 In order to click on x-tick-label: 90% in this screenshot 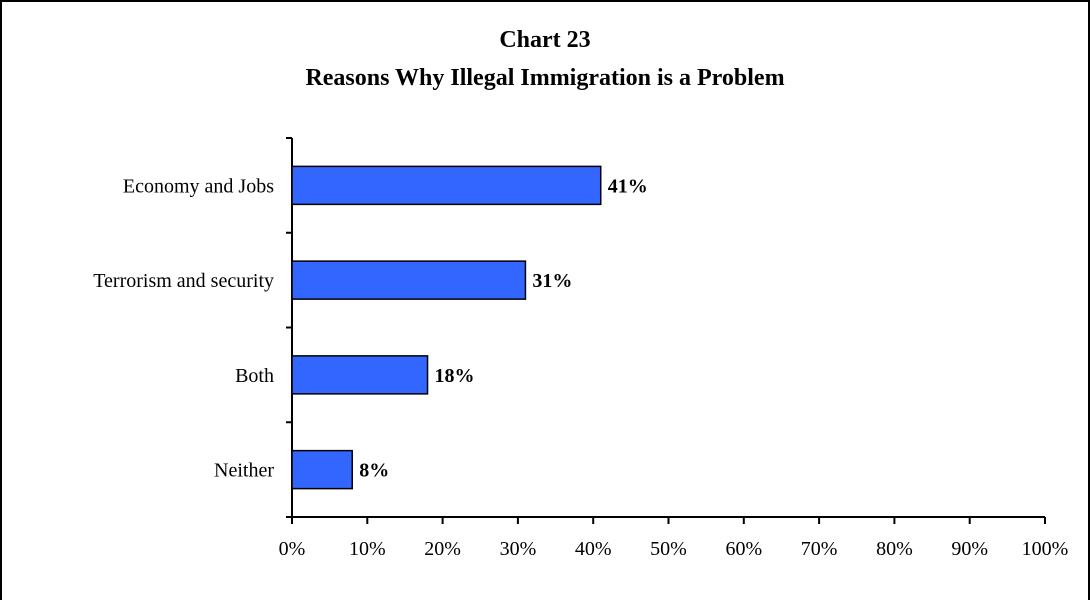, I will do `click(969, 549)`.